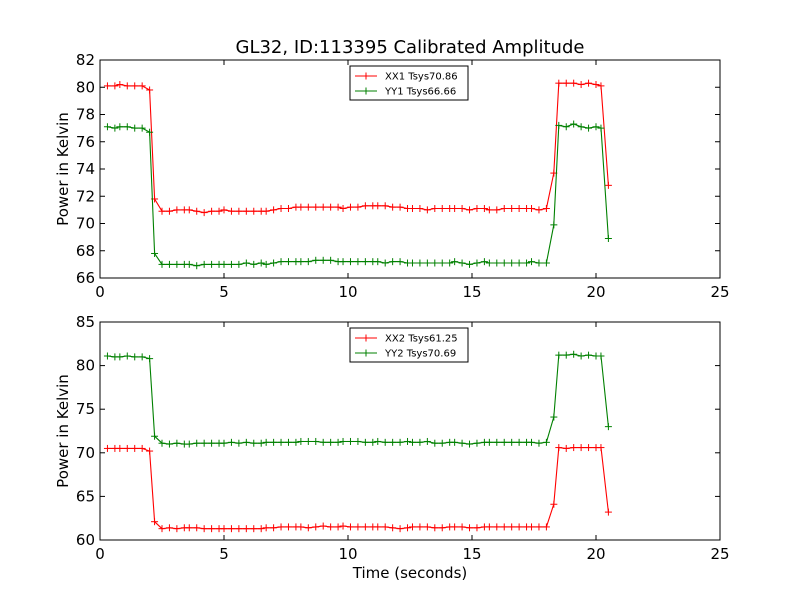 This screenshot has height=600, width=800. What do you see at coordinates (100, 554) in the screenshot?
I see `x-tick-label: 0` at bounding box center [100, 554].